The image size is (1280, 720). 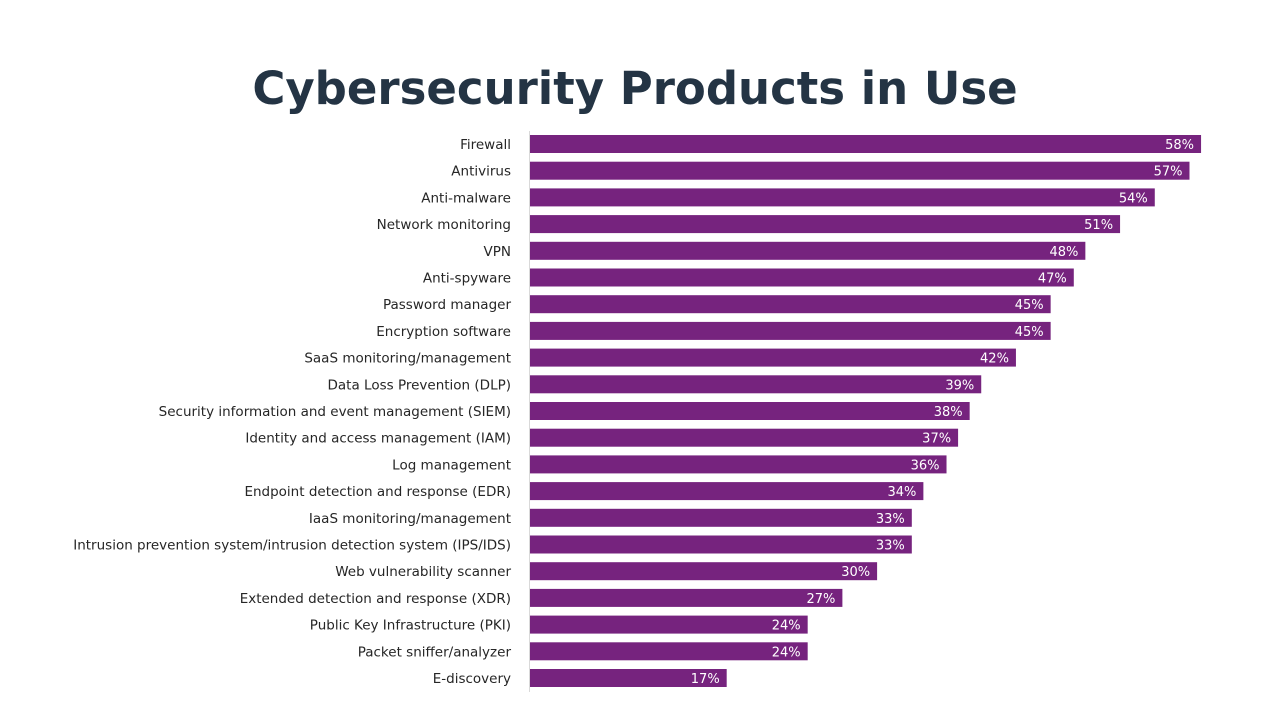 What do you see at coordinates (994, 359) in the screenshot?
I see `bar-value-label: 42%` at bounding box center [994, 359].